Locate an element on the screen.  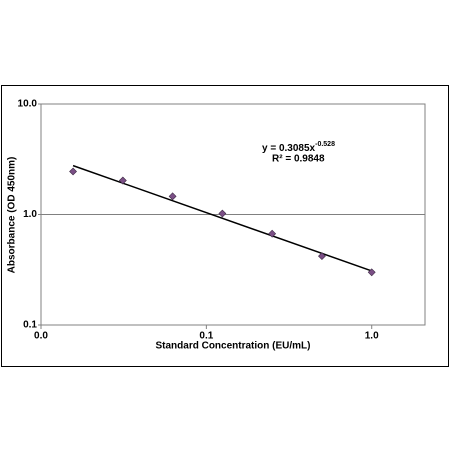
x-tick-label: 0.0 is located at coordinates (41, 336).